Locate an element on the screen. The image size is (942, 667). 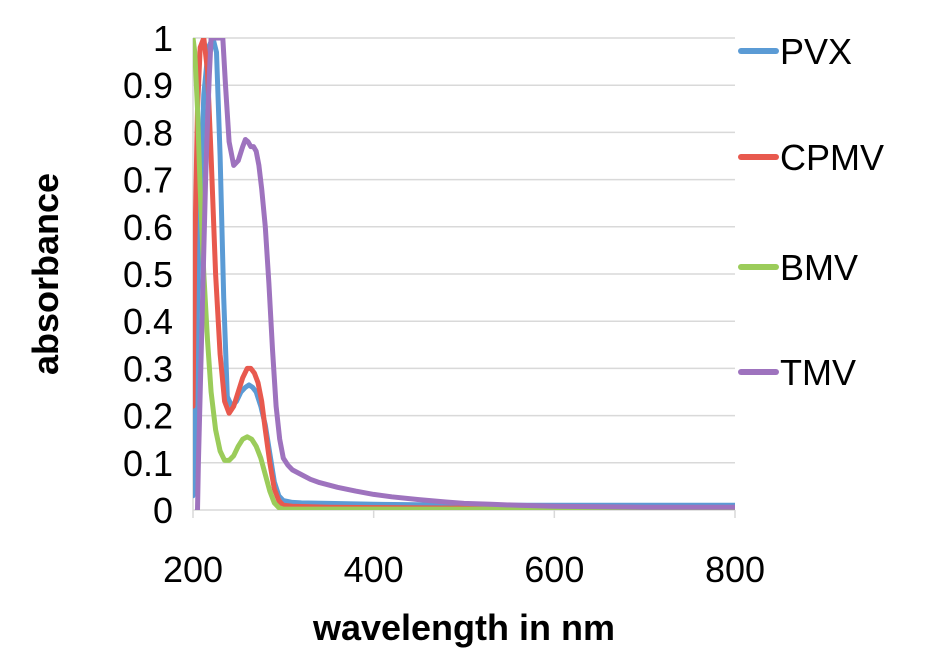
legend-label-cpmv: CPMV is located at coordinates (832, 157).